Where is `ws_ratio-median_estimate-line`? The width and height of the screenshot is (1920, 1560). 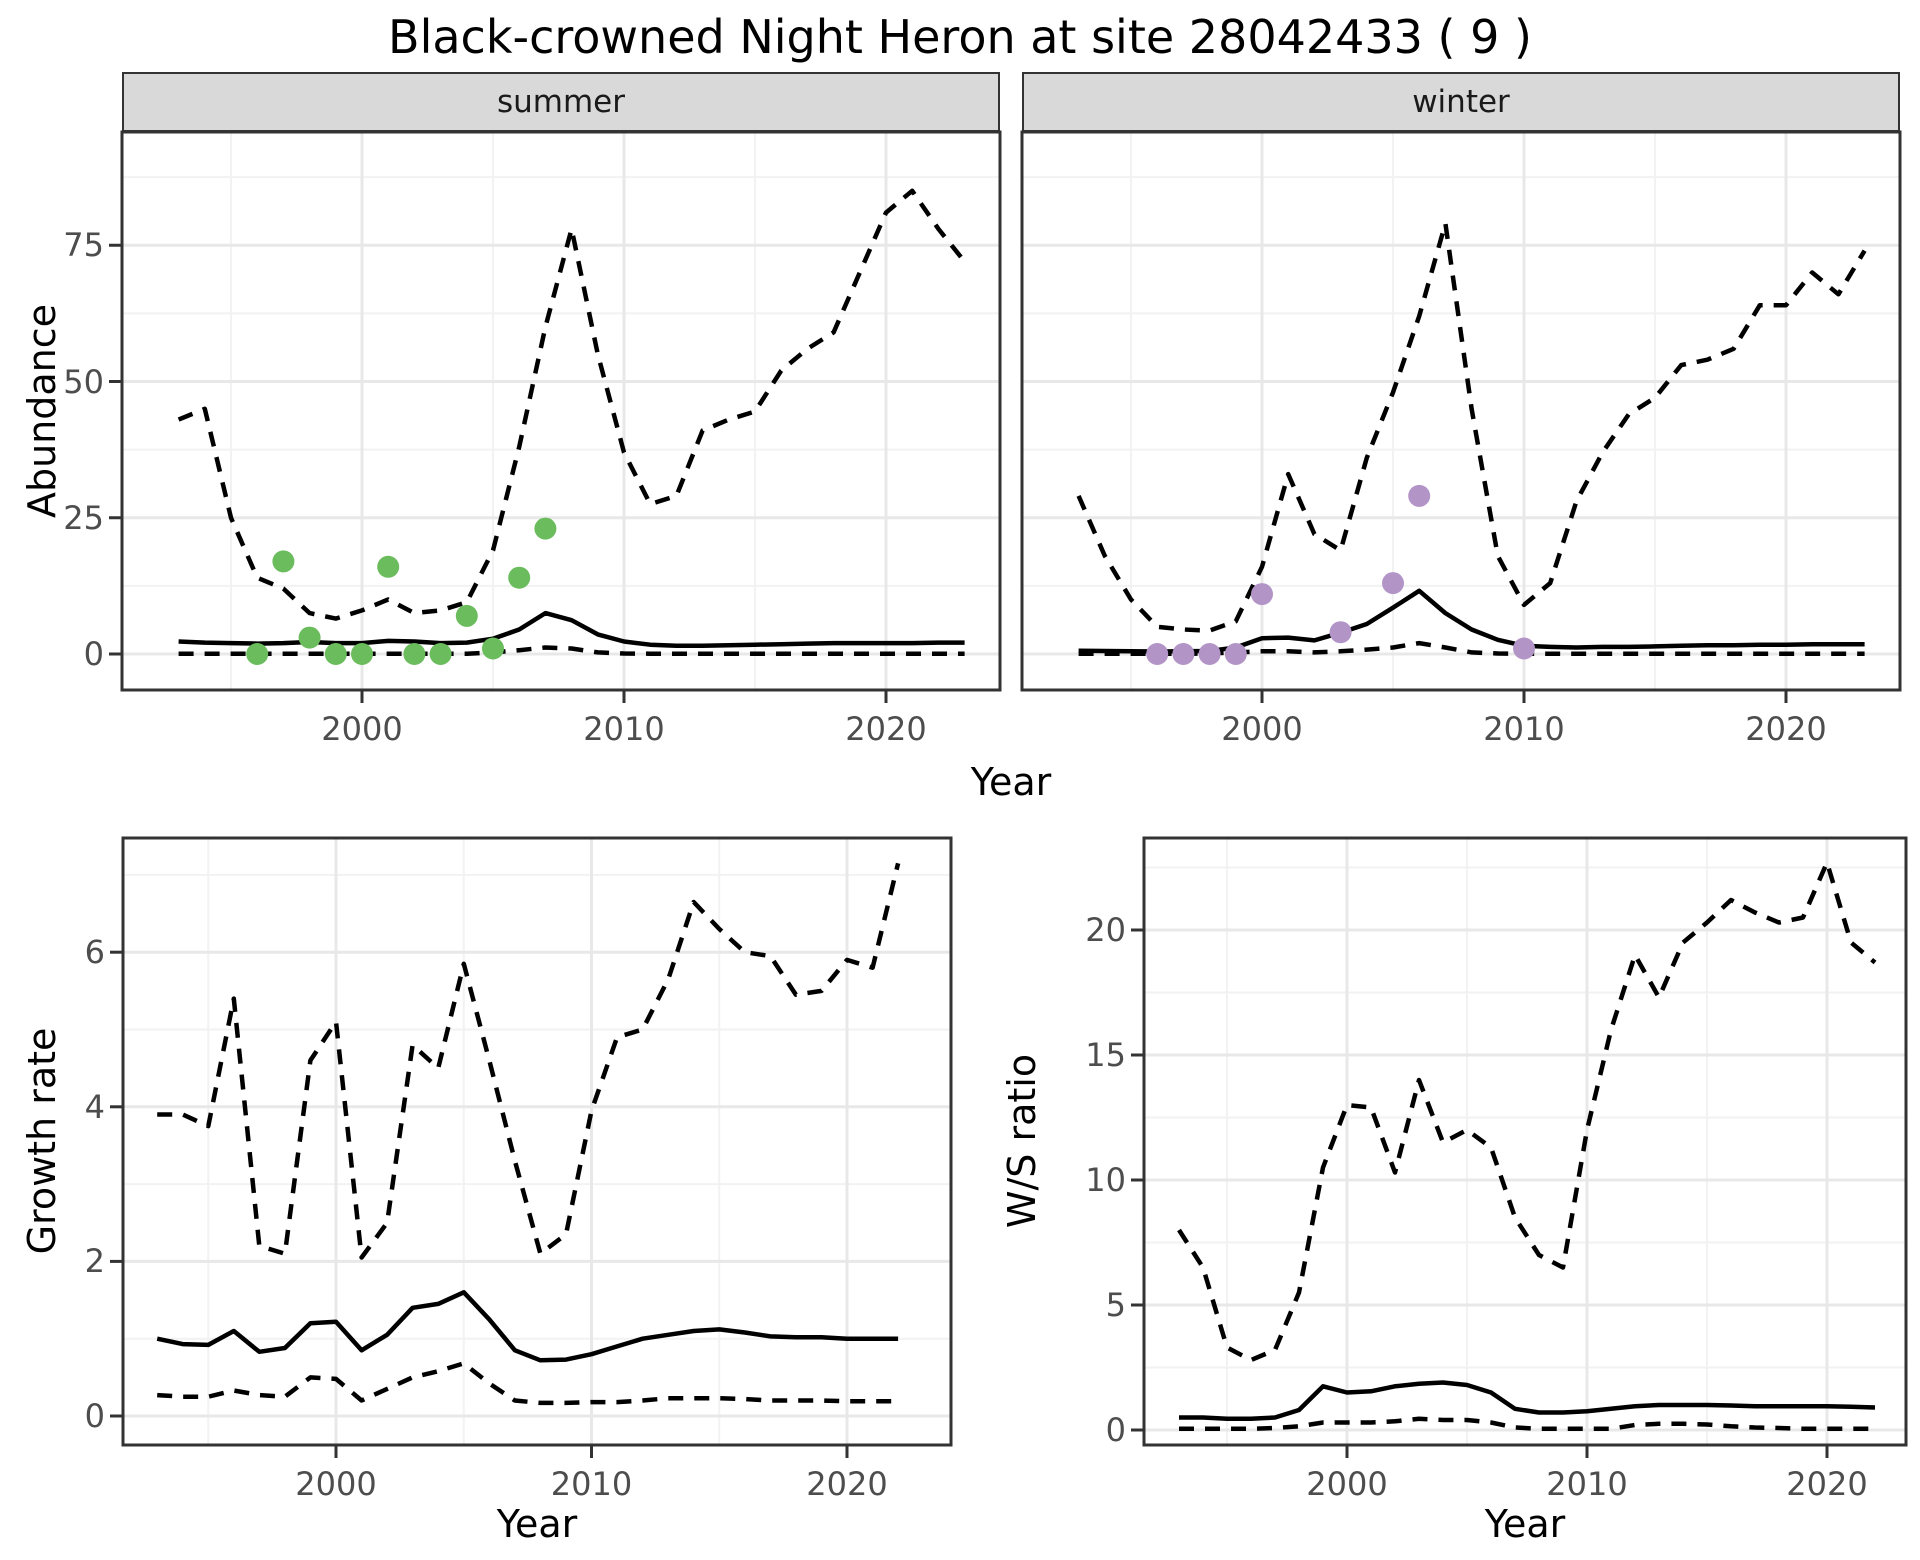 ws_ratio-median_estimate-line is located at coordinates (1527, 1401).